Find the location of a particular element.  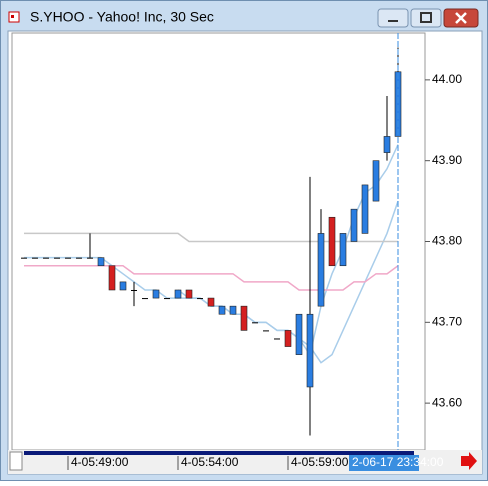

scroll-right-arrow is located at coordinates (469, 461).